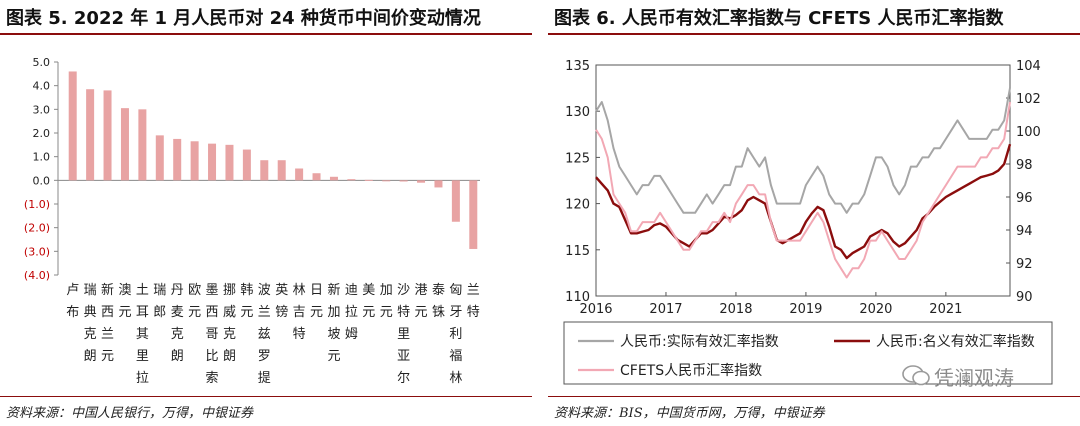 The width and height of the screenshot is (1080, 426). I want to click on y-left-tick-label: 110, so click(577, 297).